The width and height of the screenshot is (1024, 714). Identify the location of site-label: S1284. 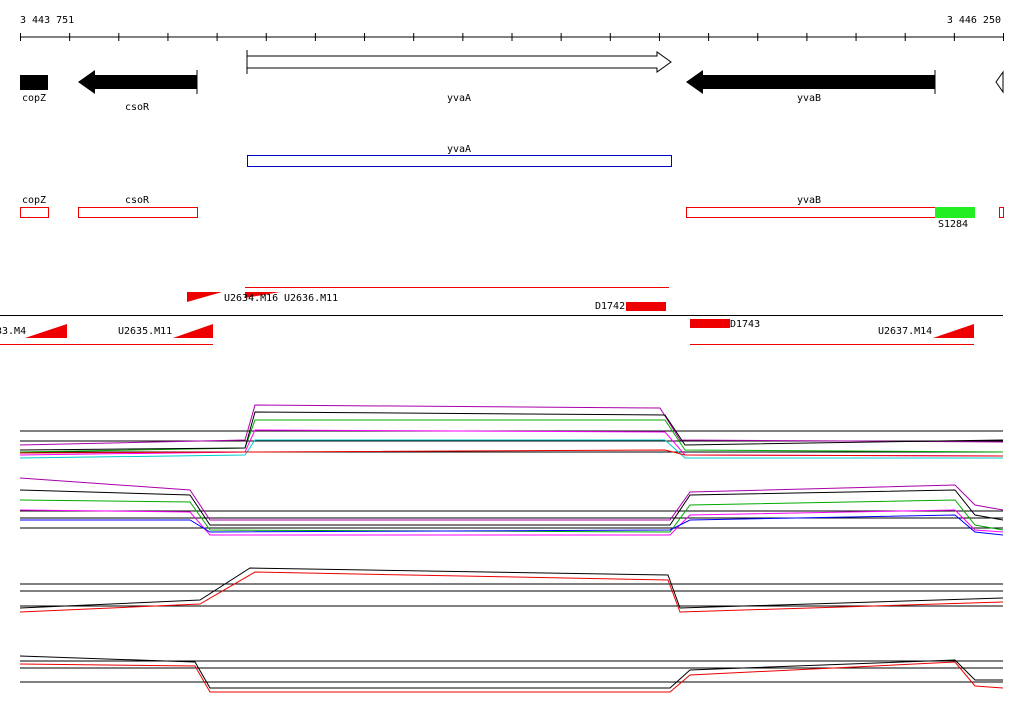
(953, 224).